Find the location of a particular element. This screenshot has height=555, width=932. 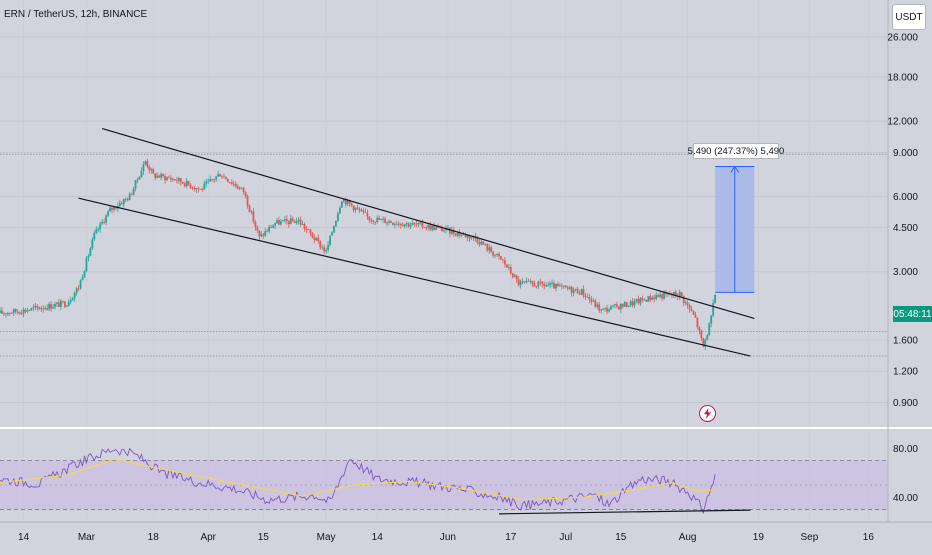

countdown-text: 05:48:11 is located at coordinates (912, 314).